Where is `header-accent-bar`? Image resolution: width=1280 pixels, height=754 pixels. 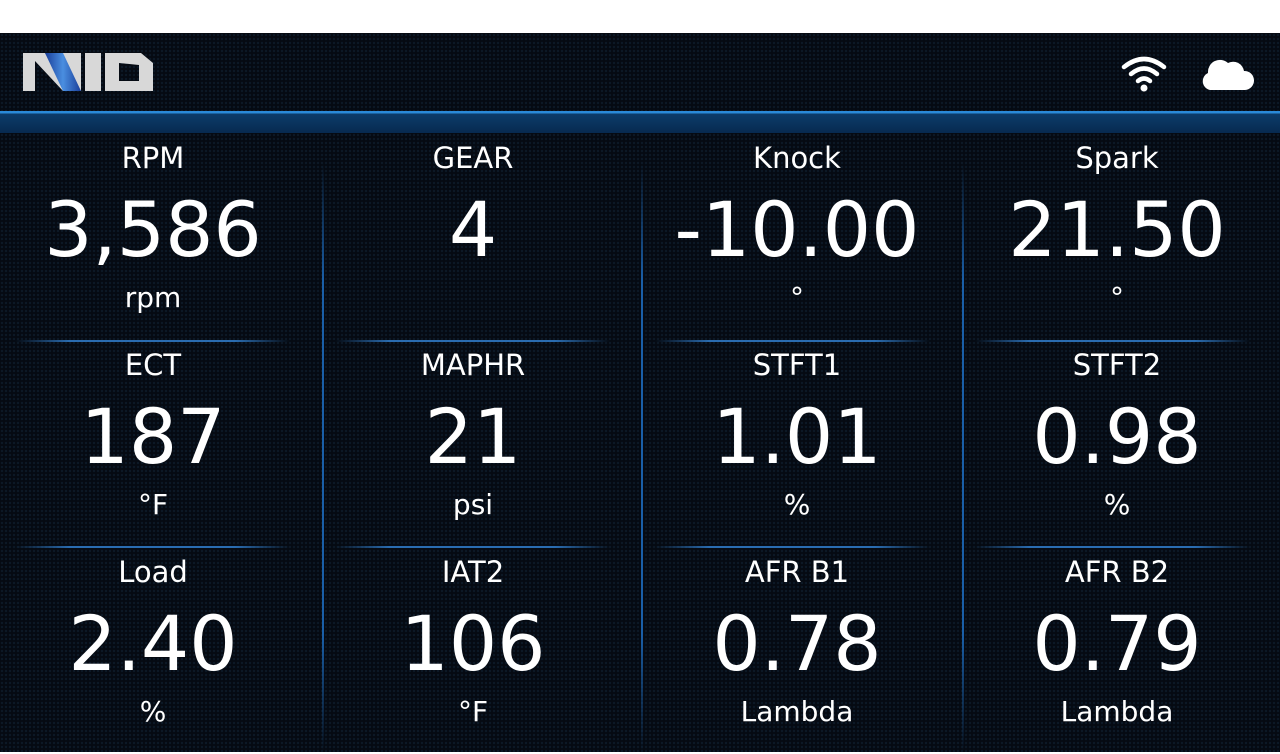
header-accent-bar is located at coordinates (640, 122).